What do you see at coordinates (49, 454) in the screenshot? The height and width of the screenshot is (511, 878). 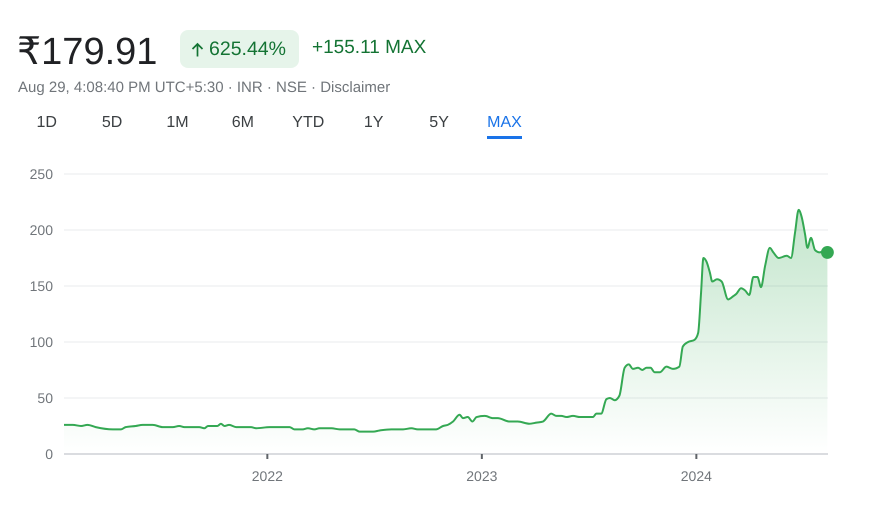 I see `y-tick-label: 0` at bounding box center [49, 454].